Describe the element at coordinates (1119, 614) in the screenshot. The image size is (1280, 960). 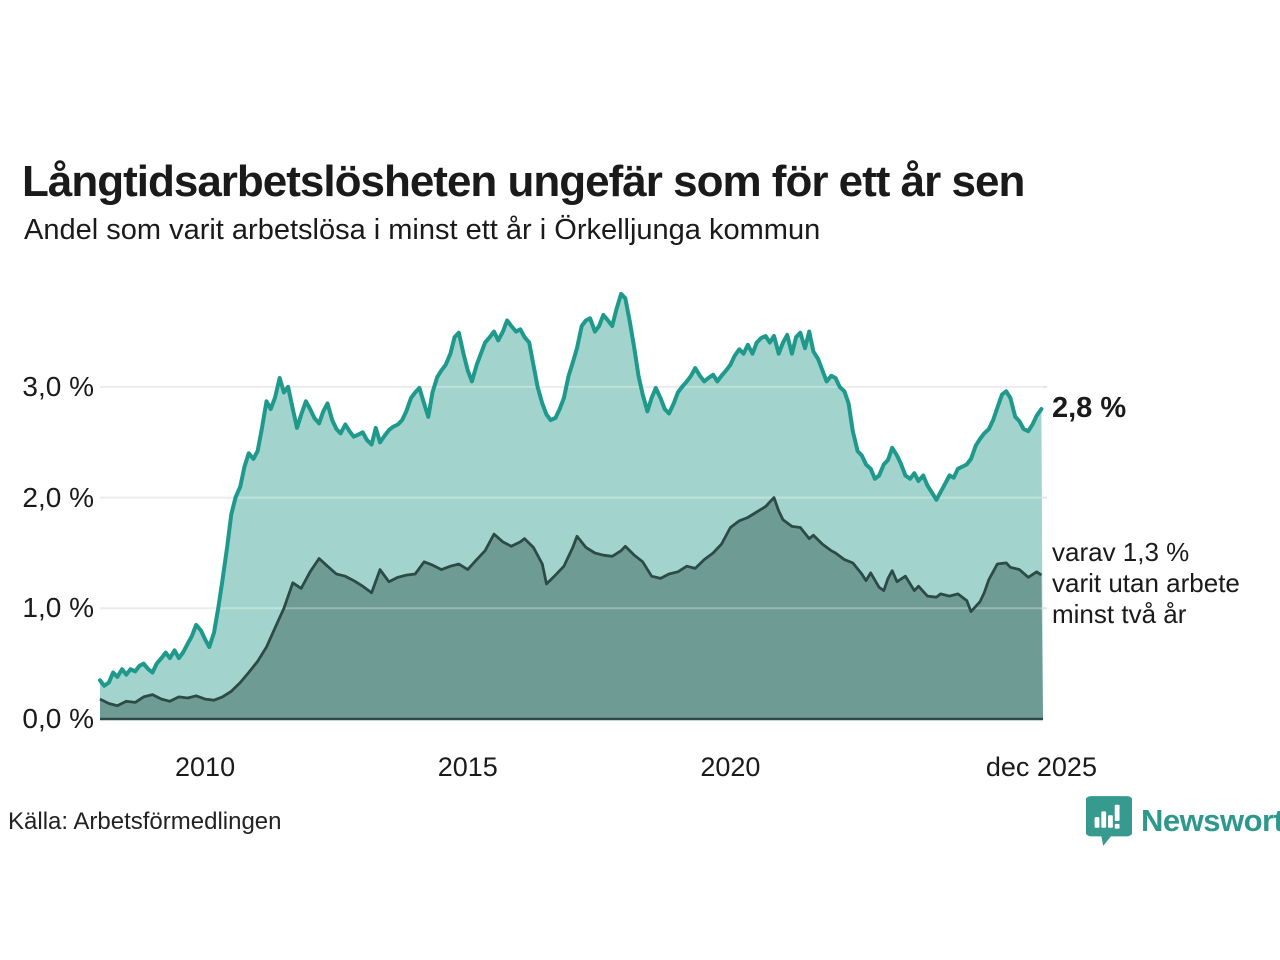
I see `secondary-value-line3: minst två år` at that location.